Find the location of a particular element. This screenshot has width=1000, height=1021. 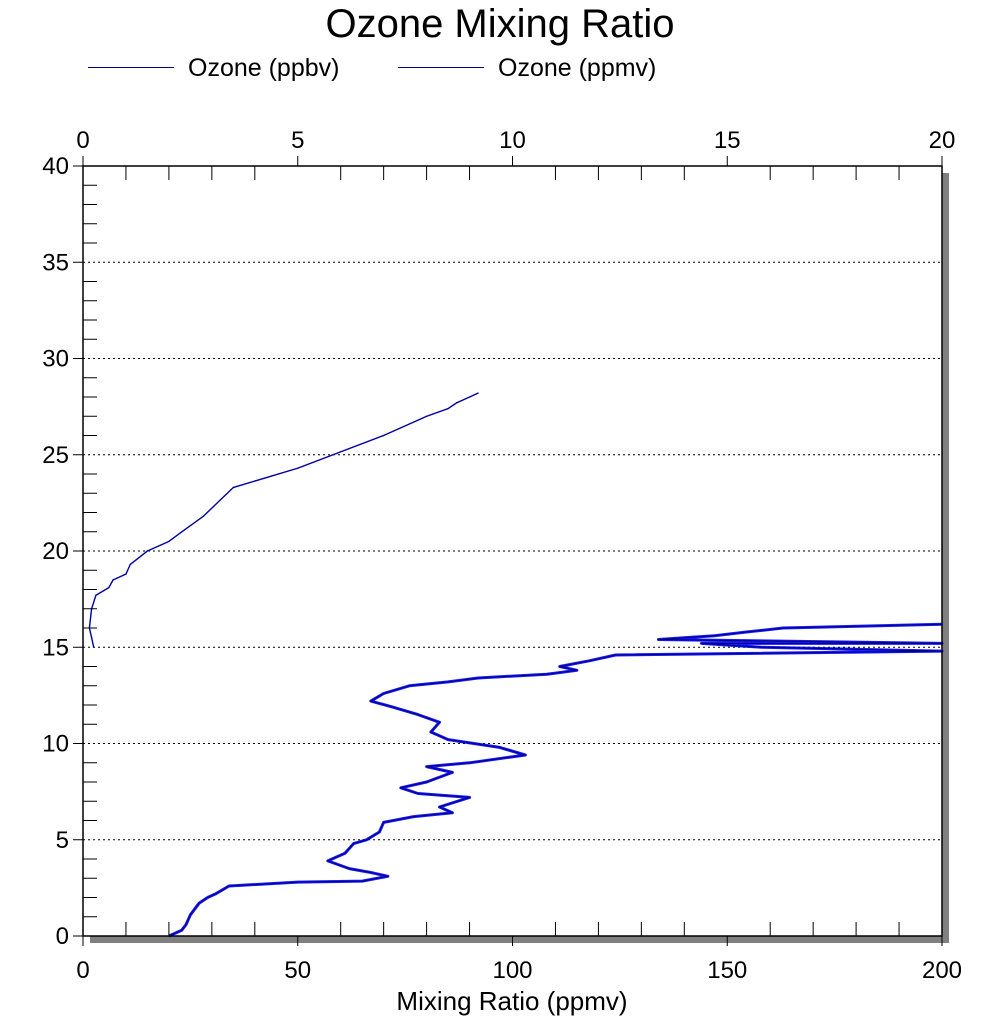

x-top-tick-label-0: 0 is located at coordinates (82, 140).